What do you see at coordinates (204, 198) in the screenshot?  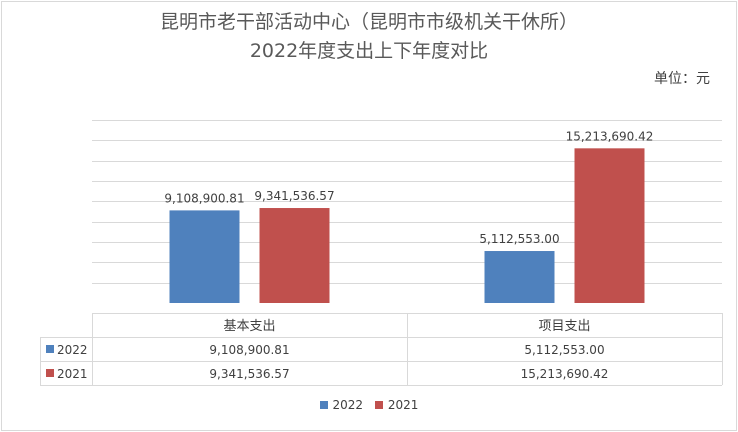 I see `data-label-2022-0: 9,108,900.81` at bounding box center [204, 198].